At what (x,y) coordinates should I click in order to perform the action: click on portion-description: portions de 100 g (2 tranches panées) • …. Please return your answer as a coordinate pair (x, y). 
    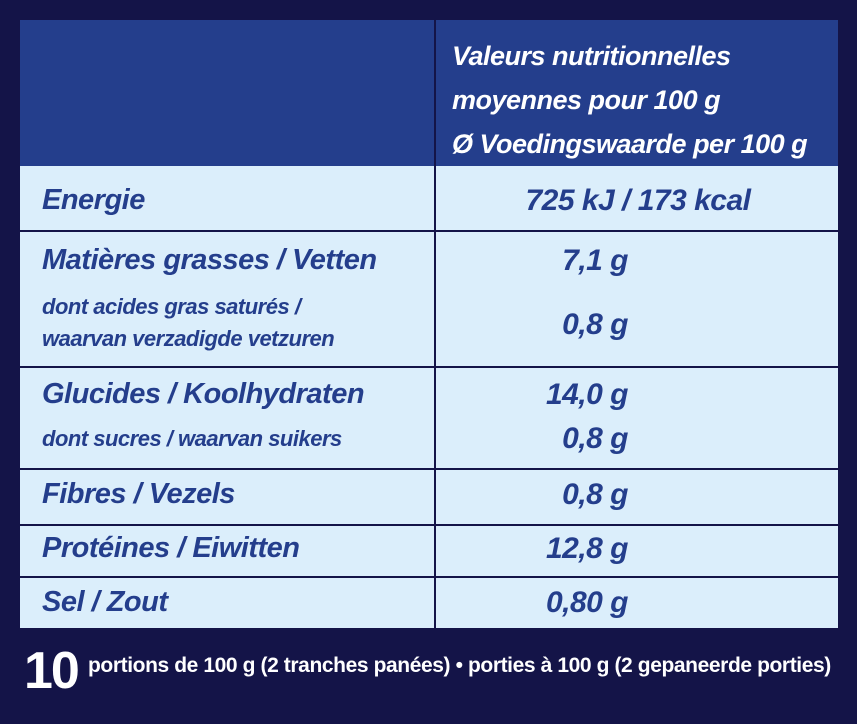
    Looking at the image, I should click on (459, 665).